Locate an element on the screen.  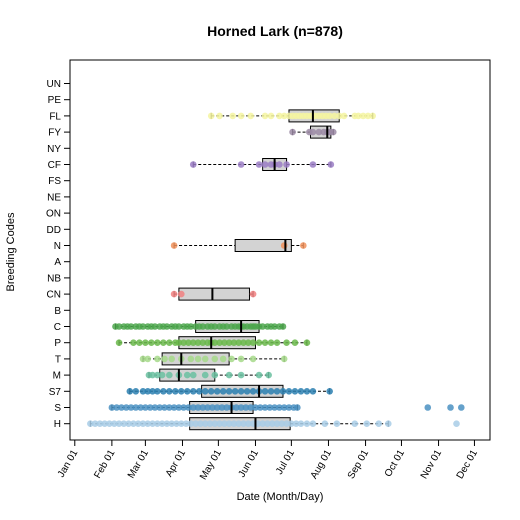
x-tick-label: Mar 01 is located at coordinates (138, 464).